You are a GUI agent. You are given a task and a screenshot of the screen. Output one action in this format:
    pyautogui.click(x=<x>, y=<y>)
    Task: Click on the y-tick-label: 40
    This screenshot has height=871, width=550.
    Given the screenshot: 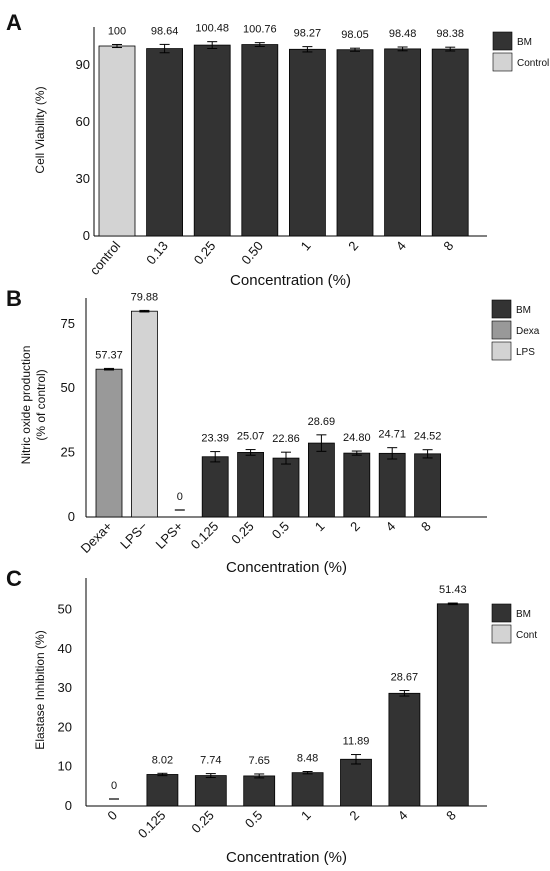 What is the action you would take?
    pyautogui.click(x=65, y=648)
    